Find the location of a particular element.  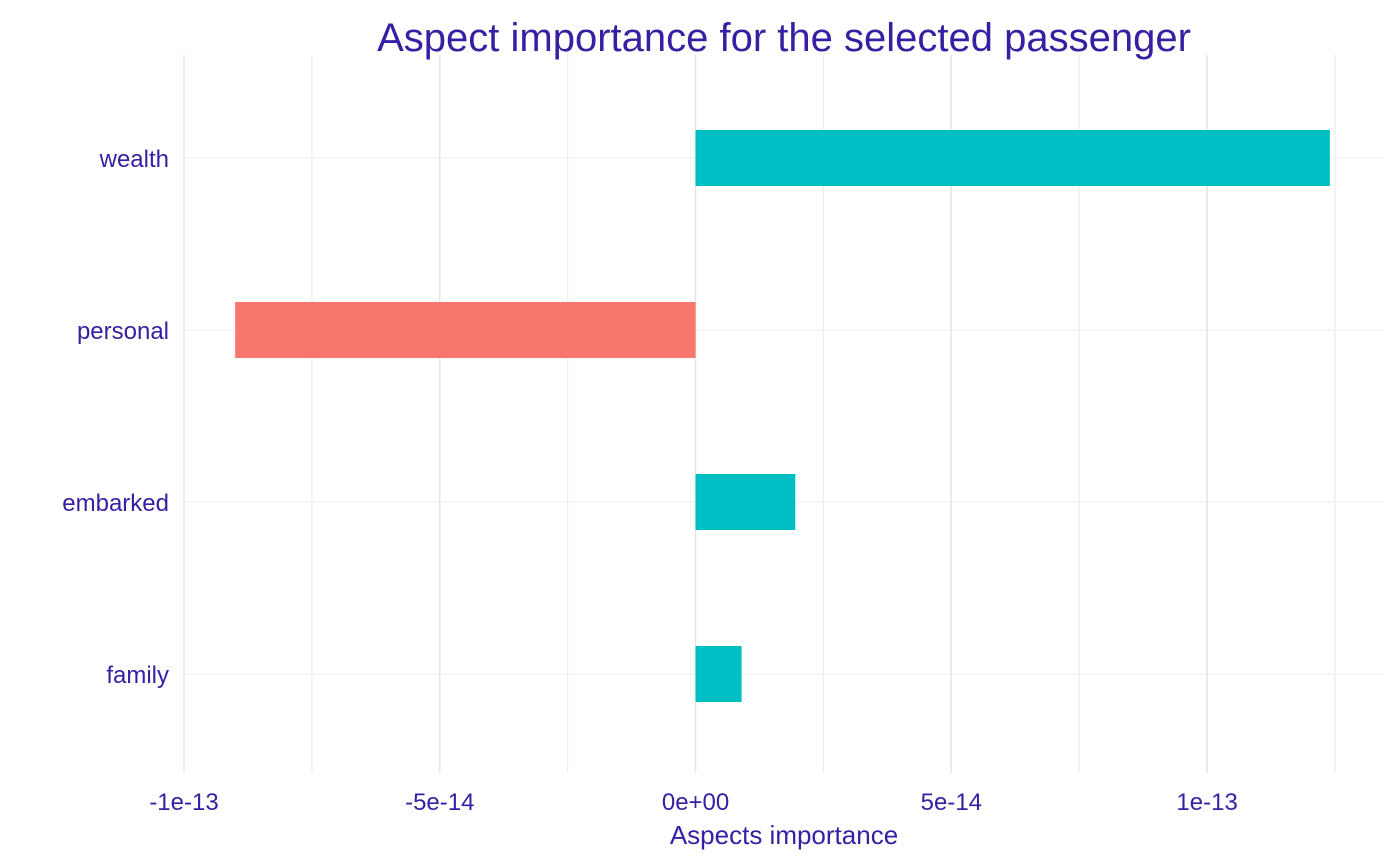

bar-personal is located at coordinates (465, 330).